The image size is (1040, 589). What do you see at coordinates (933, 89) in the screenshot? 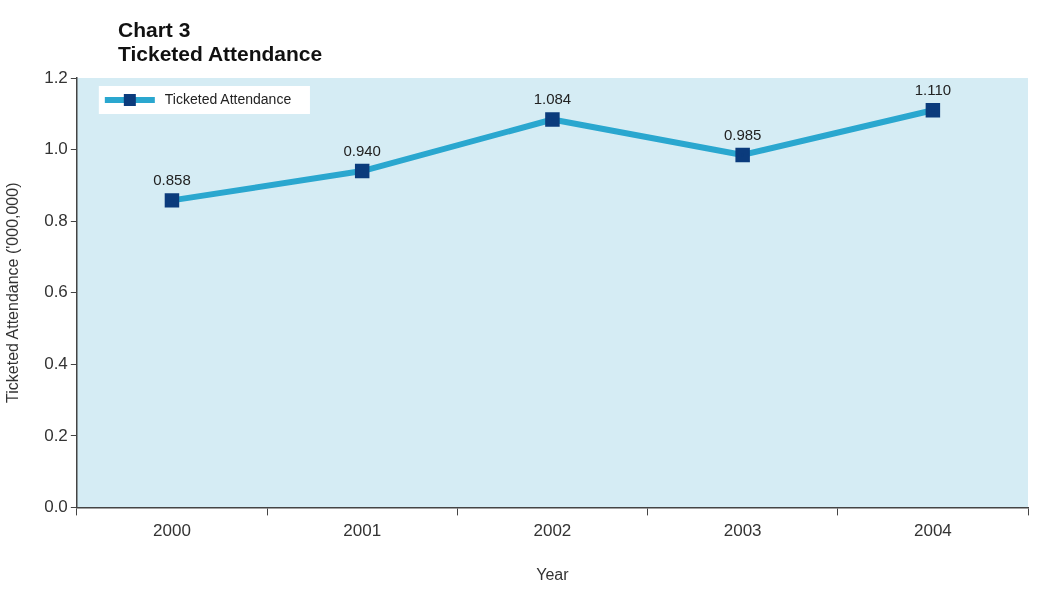
I see `data-label: 1.110` at bounding box center [933, 89].